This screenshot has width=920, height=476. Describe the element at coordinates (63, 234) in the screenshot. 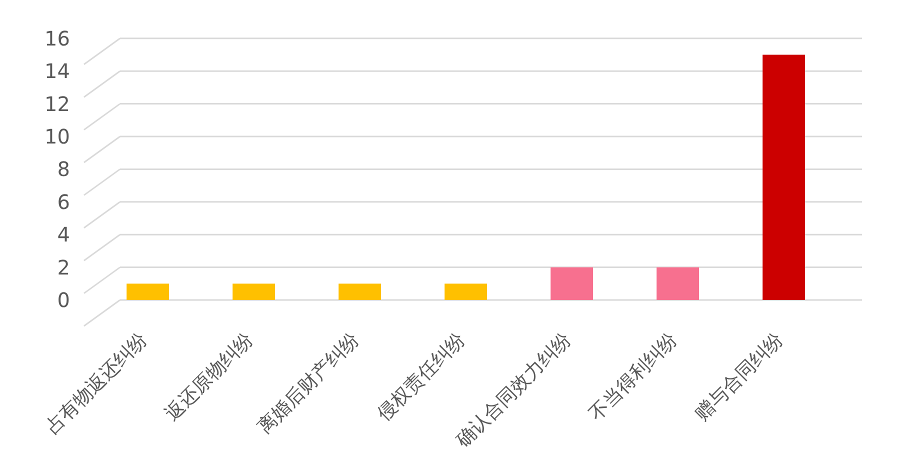

I see `y-tick-label: 4` at that location.